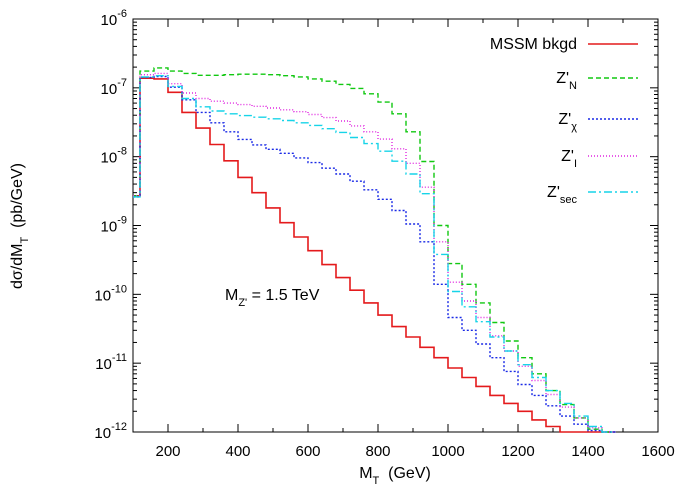 The image size is (692, 485). What do you see at coordinates (587, 451) in the screenshot?
I see `x-tick-label: 1400` at bounding box center [587, 451].